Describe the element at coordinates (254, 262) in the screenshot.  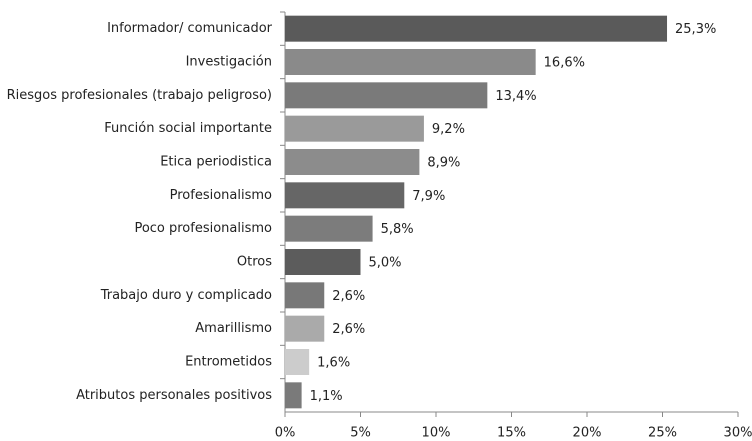
I see `y-tick-label: Otros` at that location.